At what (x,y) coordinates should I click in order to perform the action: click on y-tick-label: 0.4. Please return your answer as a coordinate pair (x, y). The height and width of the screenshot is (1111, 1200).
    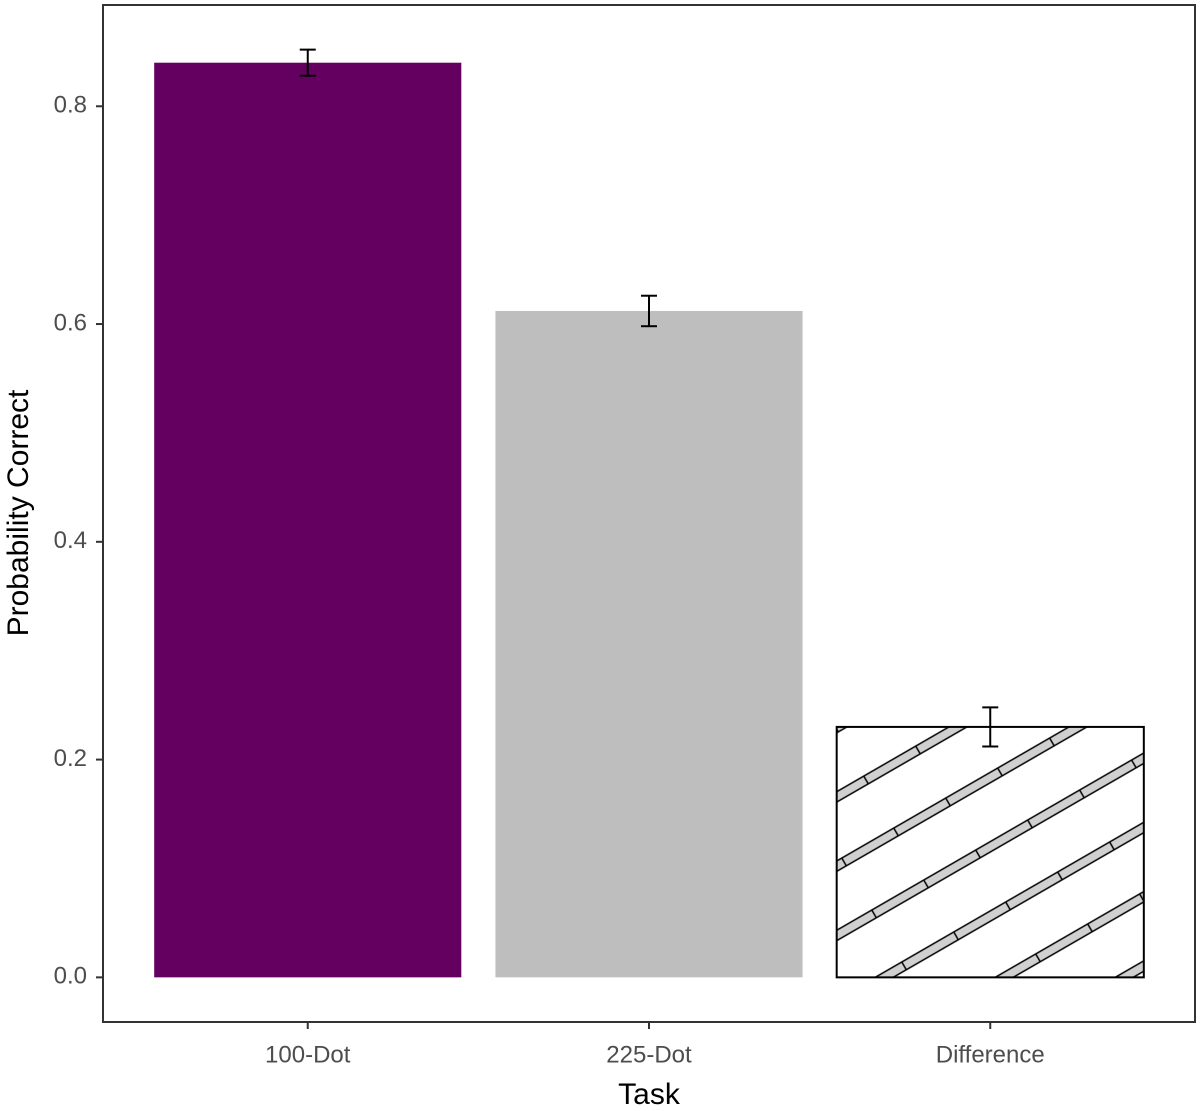
    Looking at the image, I should click on (70, 540).